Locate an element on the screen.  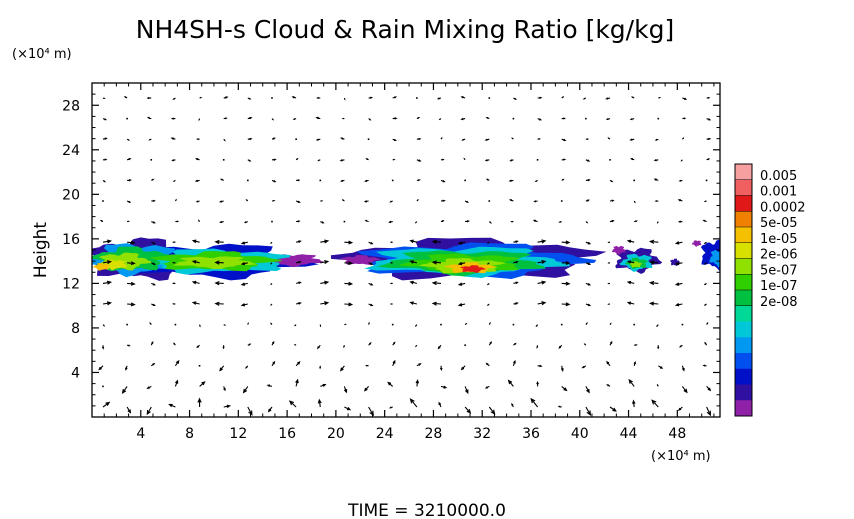
colorbar-label: 0.001 is located at coordinates (778, 192).